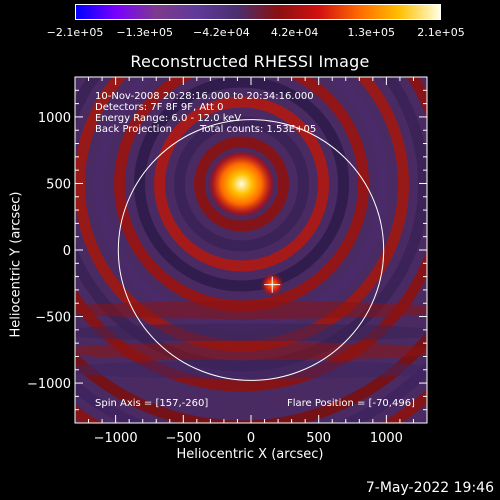 Image resolution: width=500 pixels, height=500 pixels. Describe the element at coordinates (168, 118) in the screenshot. I see `energy-range-text: Energy Range: 6.0 - 12.0 keV` at that location.